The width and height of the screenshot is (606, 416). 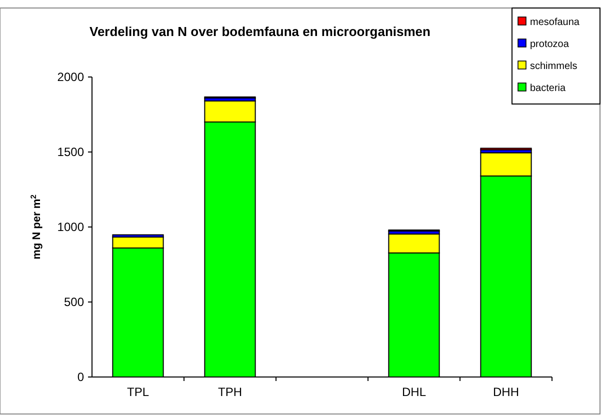 I want to click on legend-label: protozoa, so click(x=550, y=44).